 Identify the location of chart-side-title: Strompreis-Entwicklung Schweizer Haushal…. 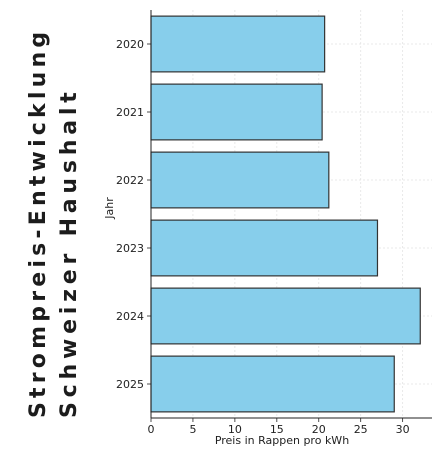
(54, 223).